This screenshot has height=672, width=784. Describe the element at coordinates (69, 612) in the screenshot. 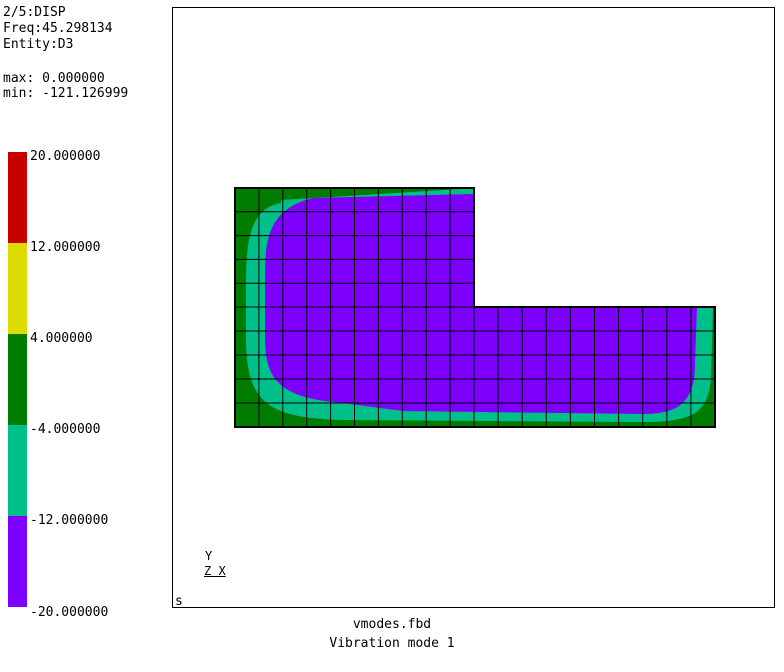

I see `legend-label-6: -20.000000` at that location.